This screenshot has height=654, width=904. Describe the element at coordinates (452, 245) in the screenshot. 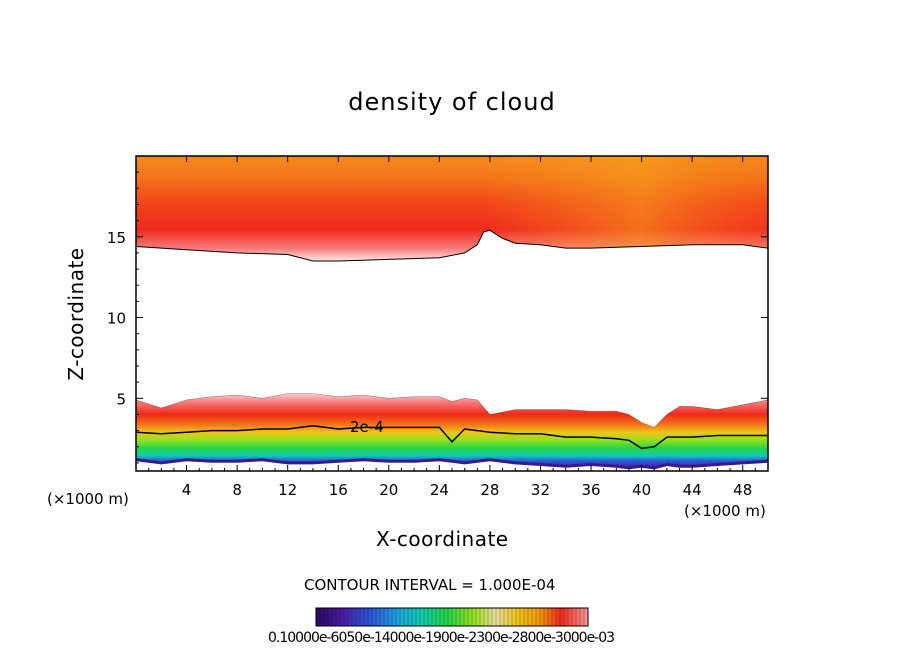

I see `upper-cloud-contour` at that location.